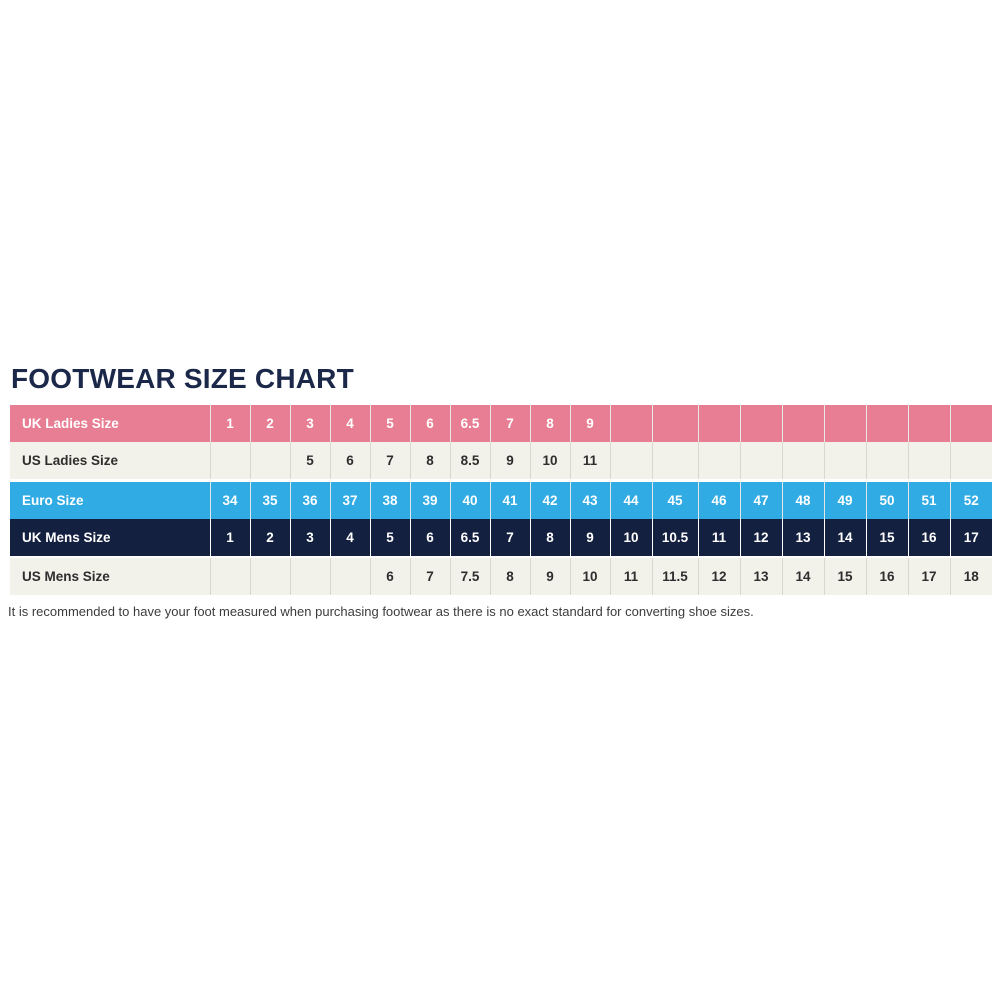  I want to click on size-cell: 2, so click(269, 538).